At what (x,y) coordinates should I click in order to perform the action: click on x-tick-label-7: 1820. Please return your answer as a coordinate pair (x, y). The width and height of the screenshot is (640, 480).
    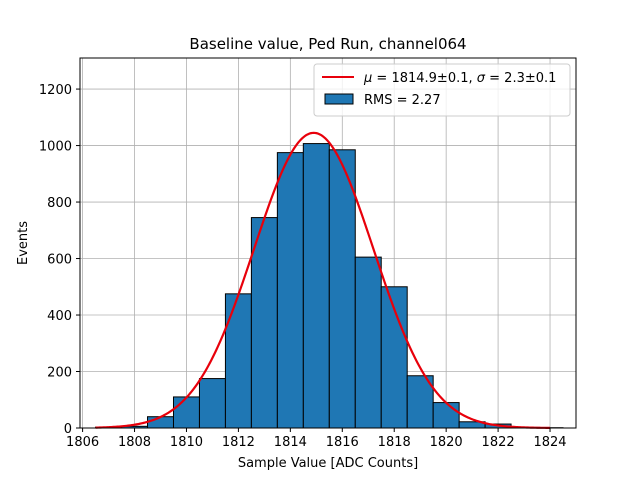
    Looking at the image, I should click on (446, 442).